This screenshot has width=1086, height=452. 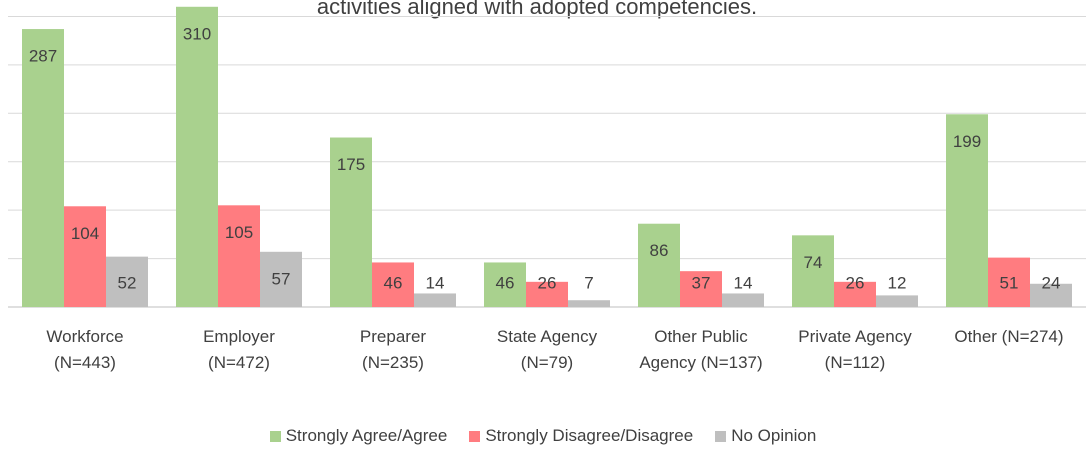 What do you see at coordinates (197, 33) in the screenshot?
I see `data-label: 310` at bounding box center [197, 33].